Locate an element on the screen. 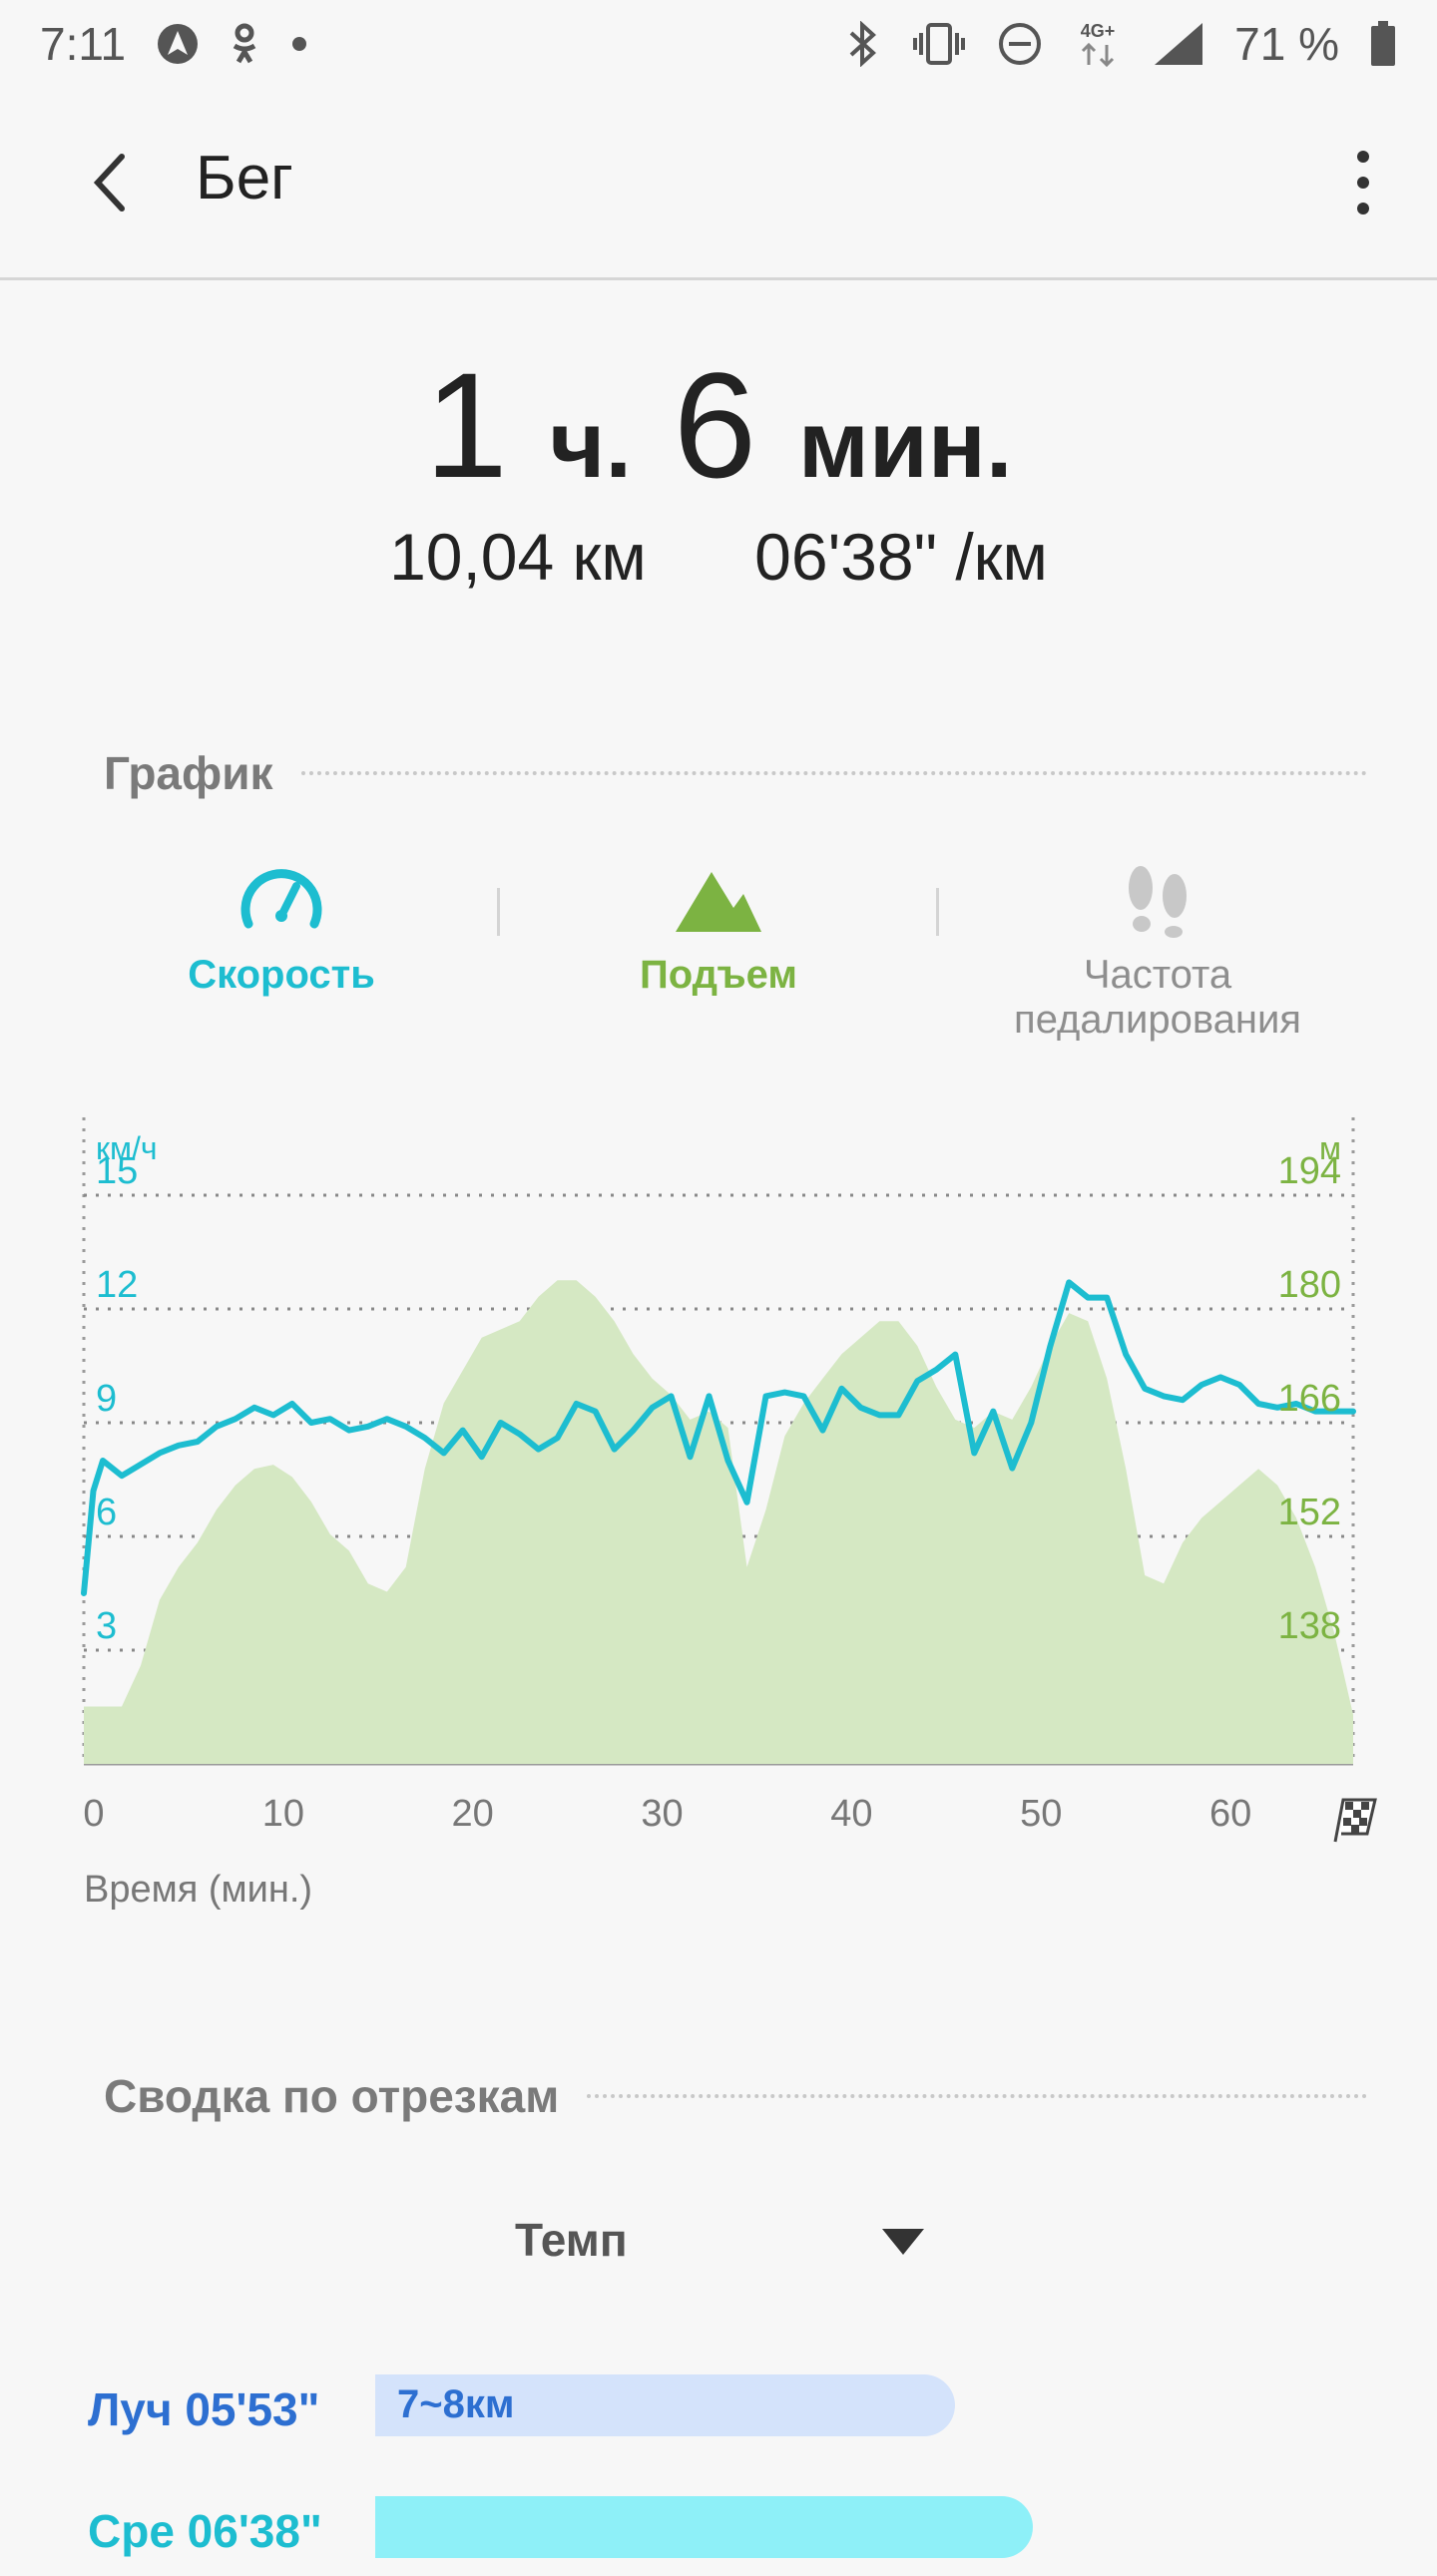 The width and height of the screenshot is (1437, 2576). x-tick-label: 50 is located at coordinates (1041, 1814).